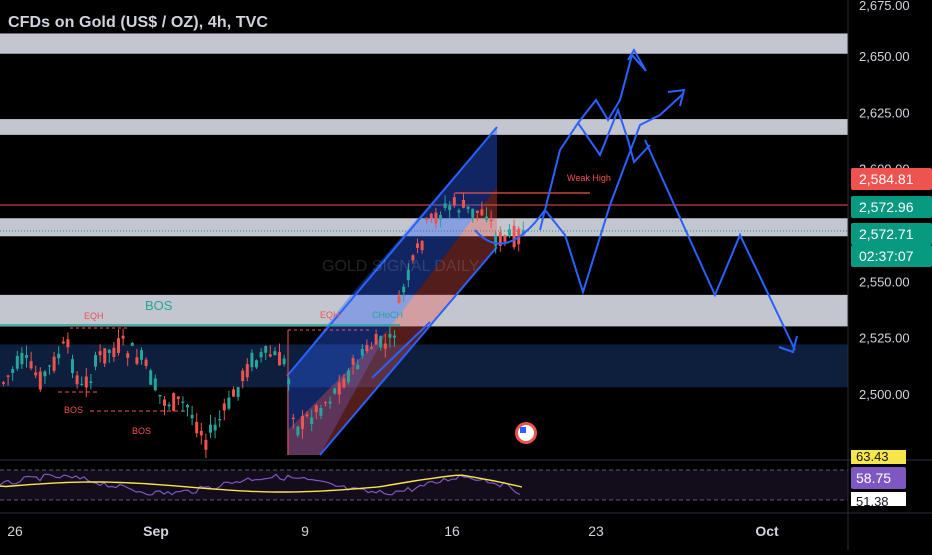 The image size is (932, 555). I want to click on channel-lower-line, so click(401, 350).